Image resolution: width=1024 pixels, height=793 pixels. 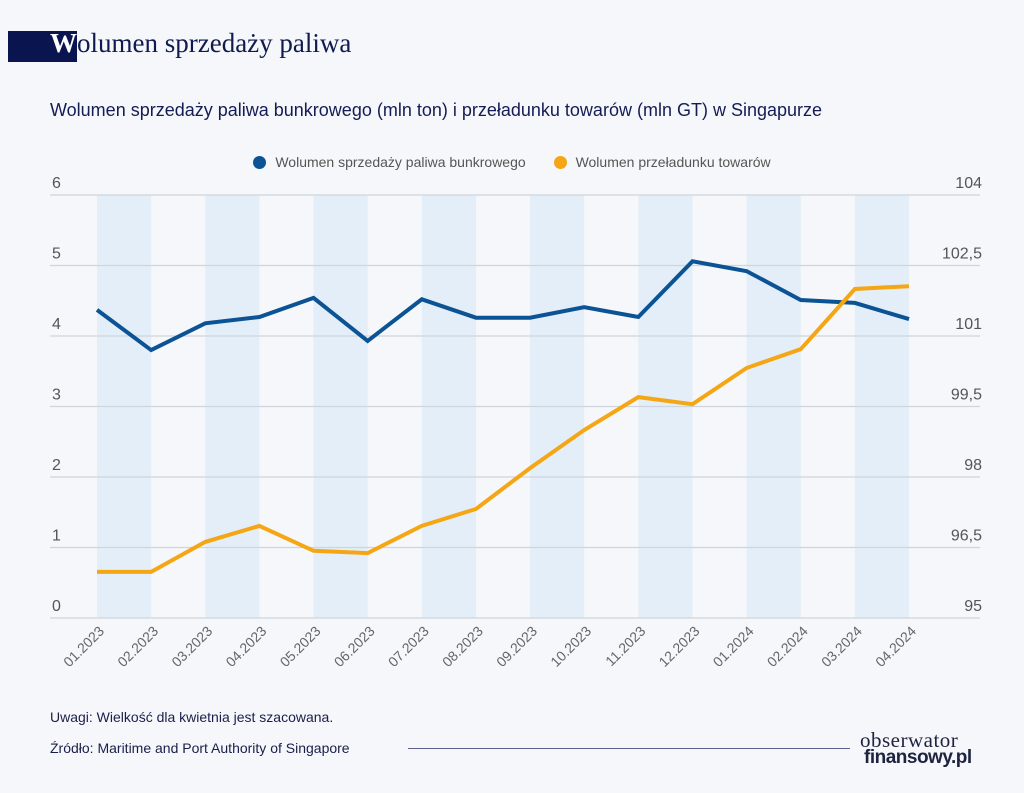 What do you see at coordinates (570, 646) in the screenshot?
I see `x-tick-label: 10.2023` at bounding box center [570, 646].